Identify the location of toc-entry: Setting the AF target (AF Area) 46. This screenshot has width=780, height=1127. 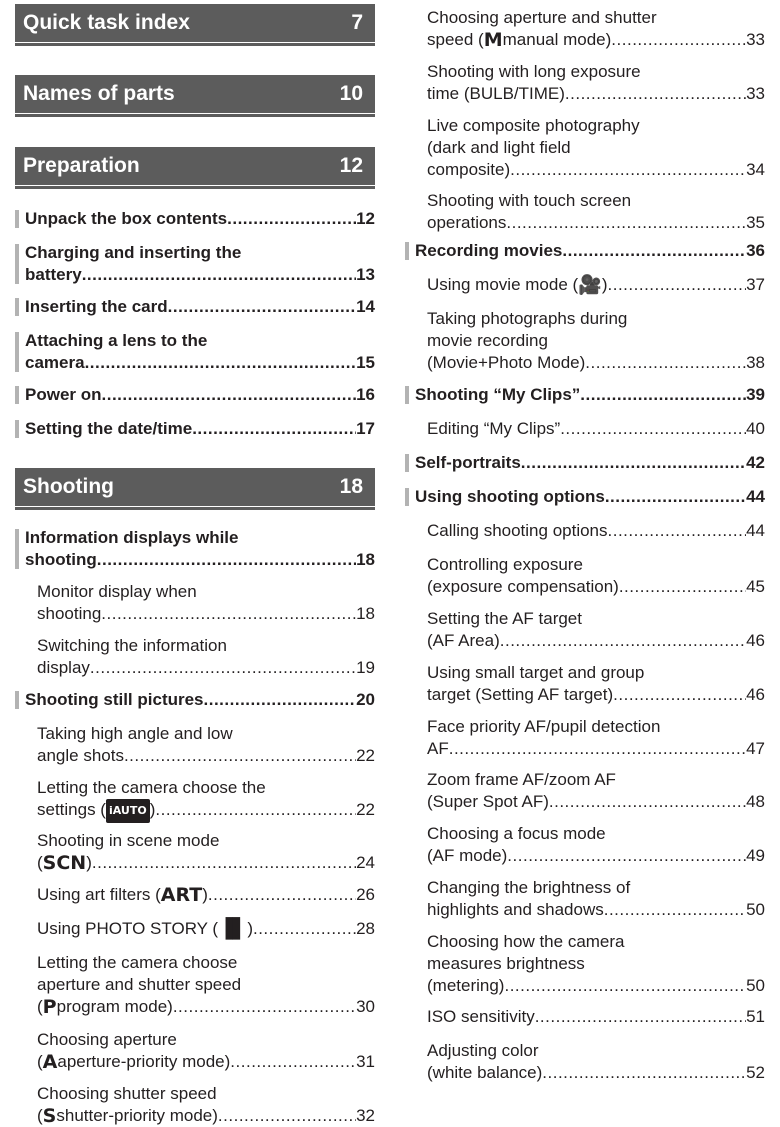
(596, 630).